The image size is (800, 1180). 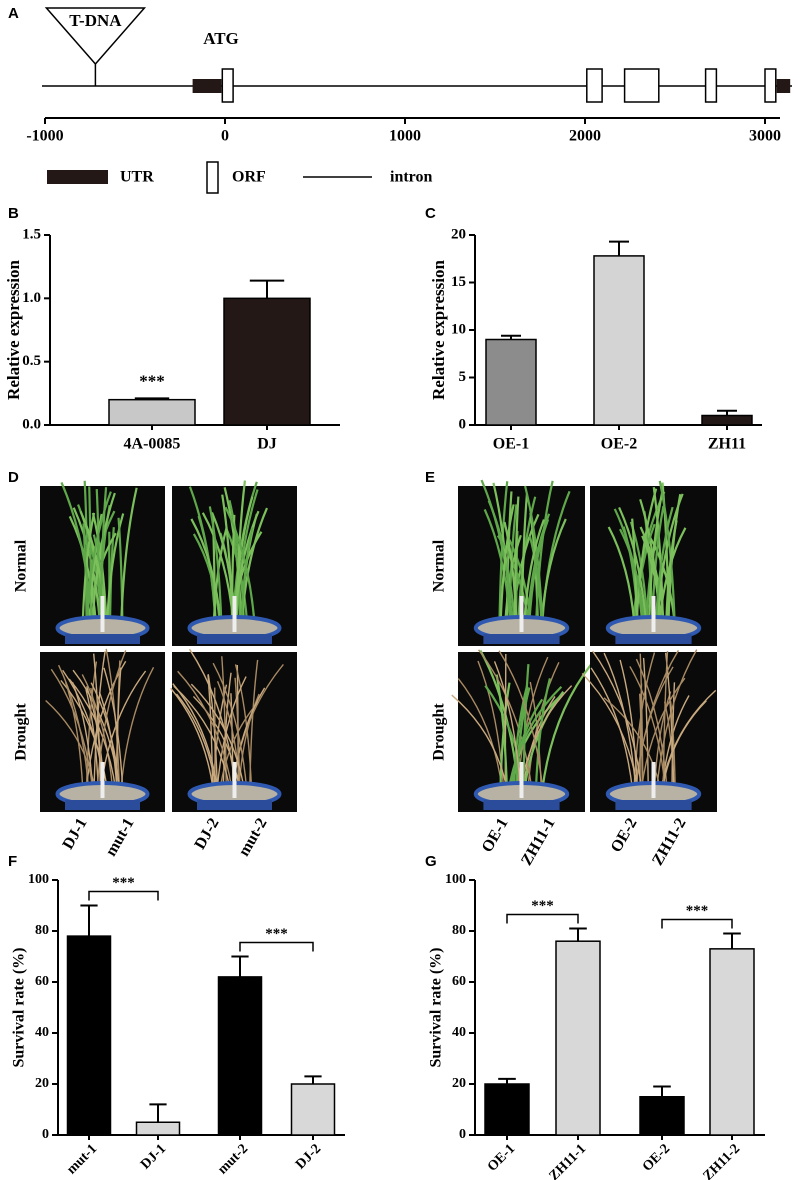 I want to click on atg-label: ATG, so click(x=221, y=38).